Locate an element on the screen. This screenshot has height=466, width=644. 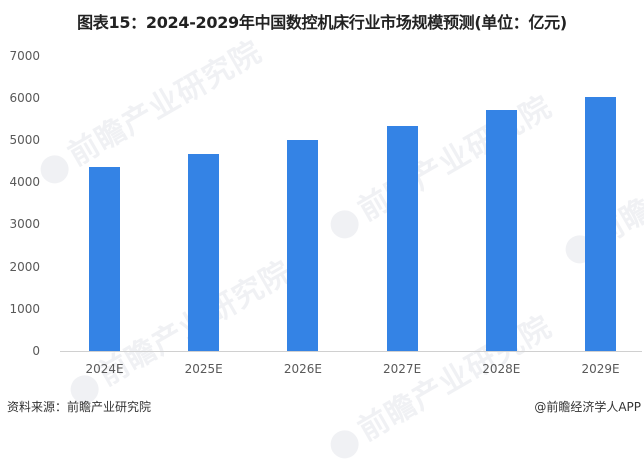
bar-2028E is located at coordinates (501, 230).